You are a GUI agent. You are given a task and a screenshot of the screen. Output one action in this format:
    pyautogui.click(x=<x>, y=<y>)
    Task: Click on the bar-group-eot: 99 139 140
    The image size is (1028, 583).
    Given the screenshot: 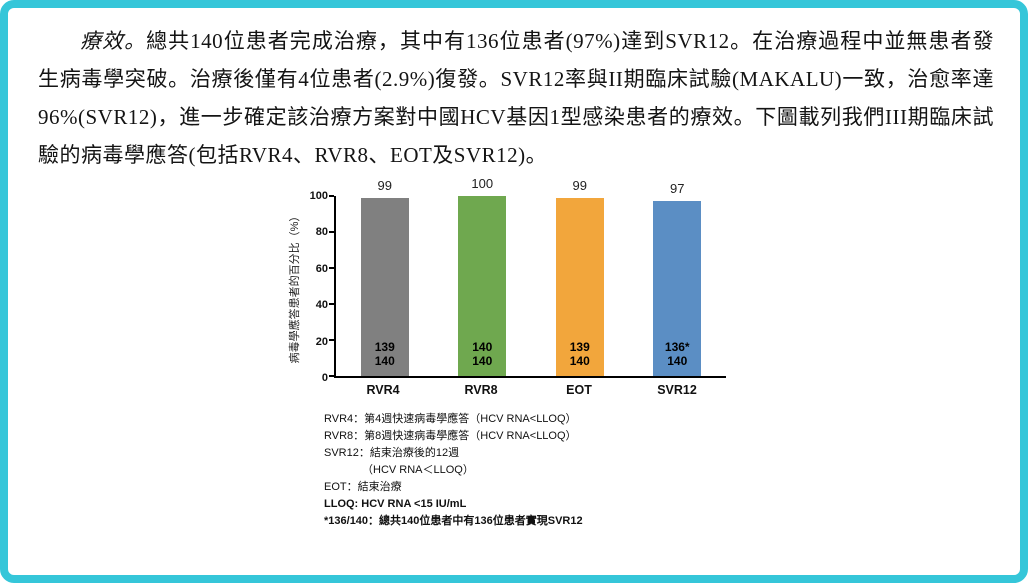 What is the action you would take?
    pyautogui.click(x=580, y=277)
    